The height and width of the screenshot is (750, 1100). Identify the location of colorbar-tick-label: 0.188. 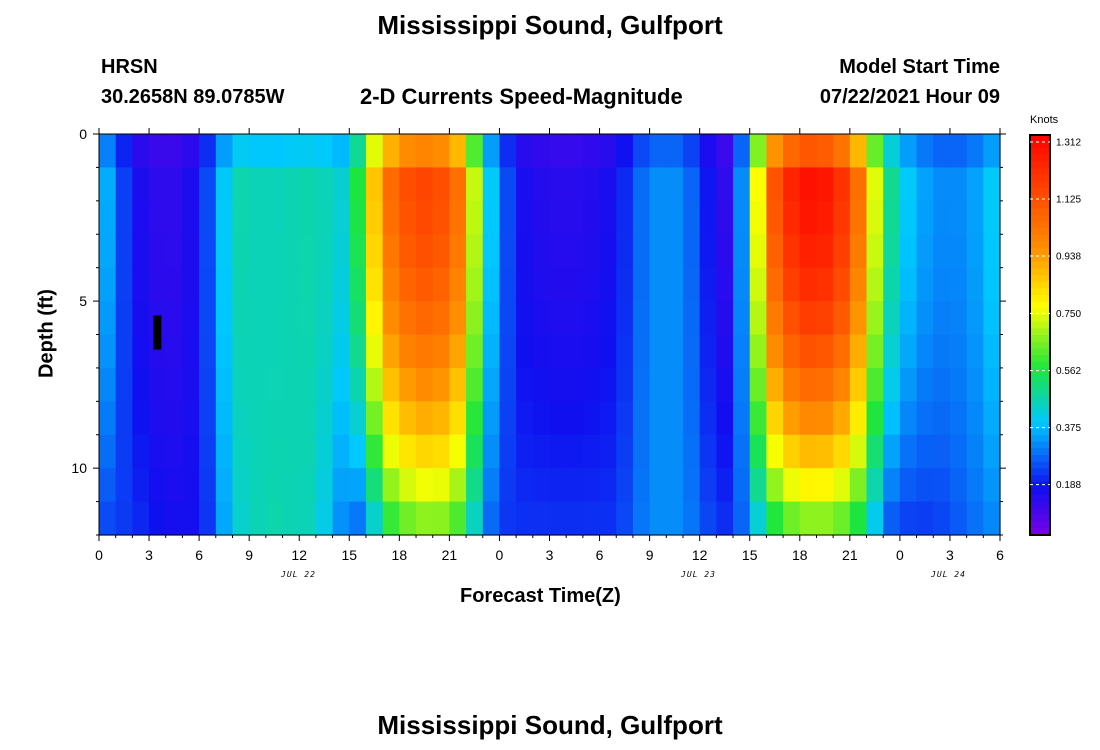
(1068, 485).